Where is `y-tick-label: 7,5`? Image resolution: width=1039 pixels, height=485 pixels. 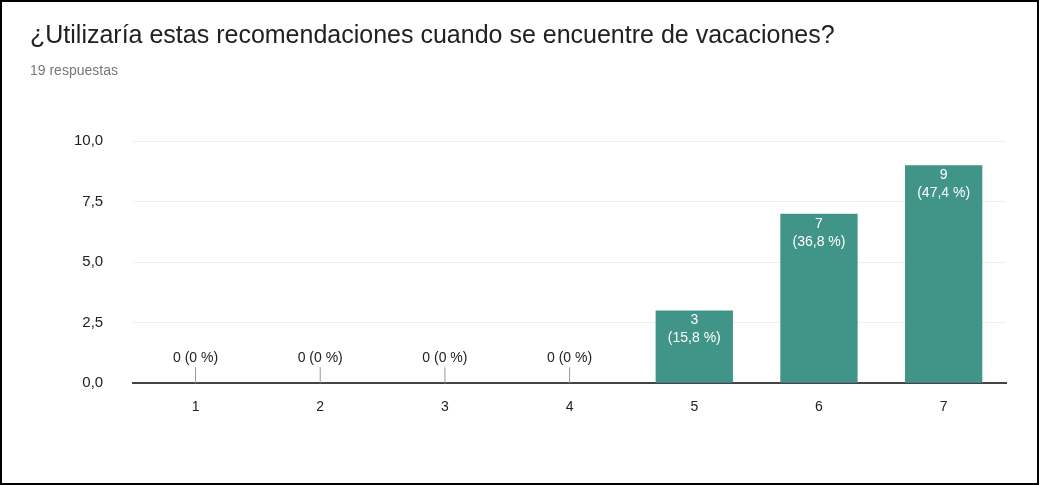 y-tick-label: 7,5 is located at coordinates (93, 200).